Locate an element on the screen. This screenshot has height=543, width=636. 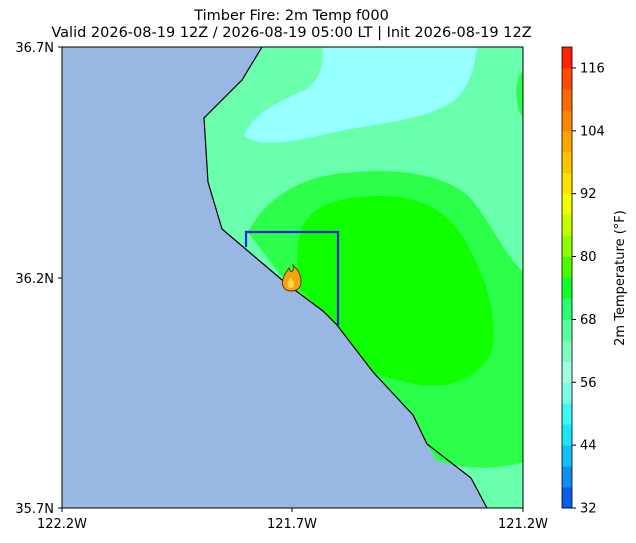
lat-tick-label: 36.7N is located at coordinates (34, 48).